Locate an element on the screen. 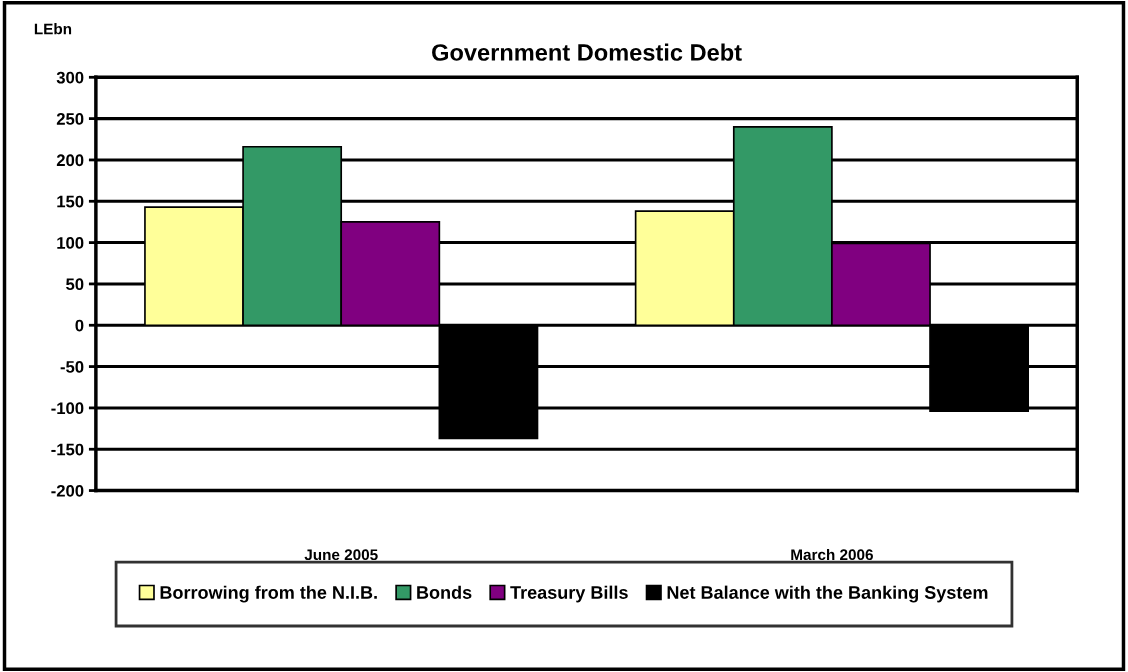 The image size is (1128, 672). y-tick-label: 250 is located at coordinates (70, 119).